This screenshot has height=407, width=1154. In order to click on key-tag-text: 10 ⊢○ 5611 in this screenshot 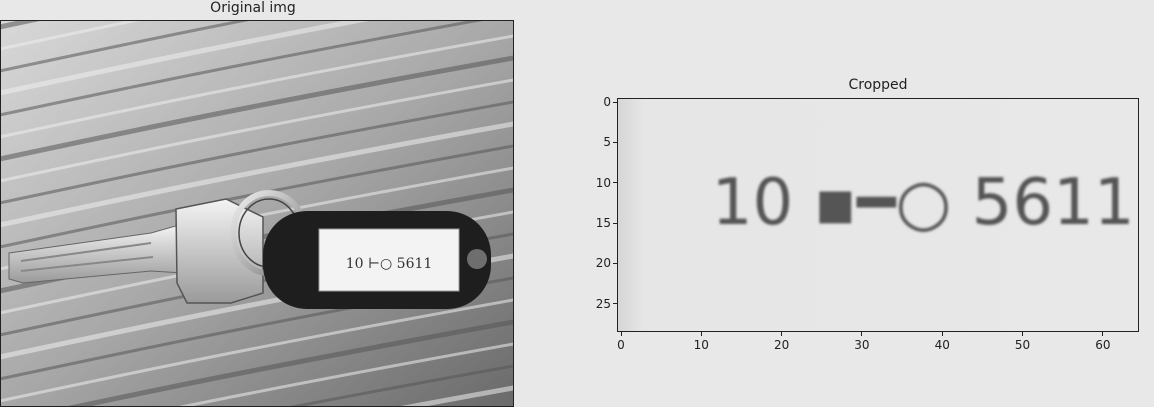, I will do `click(389, 264)`.